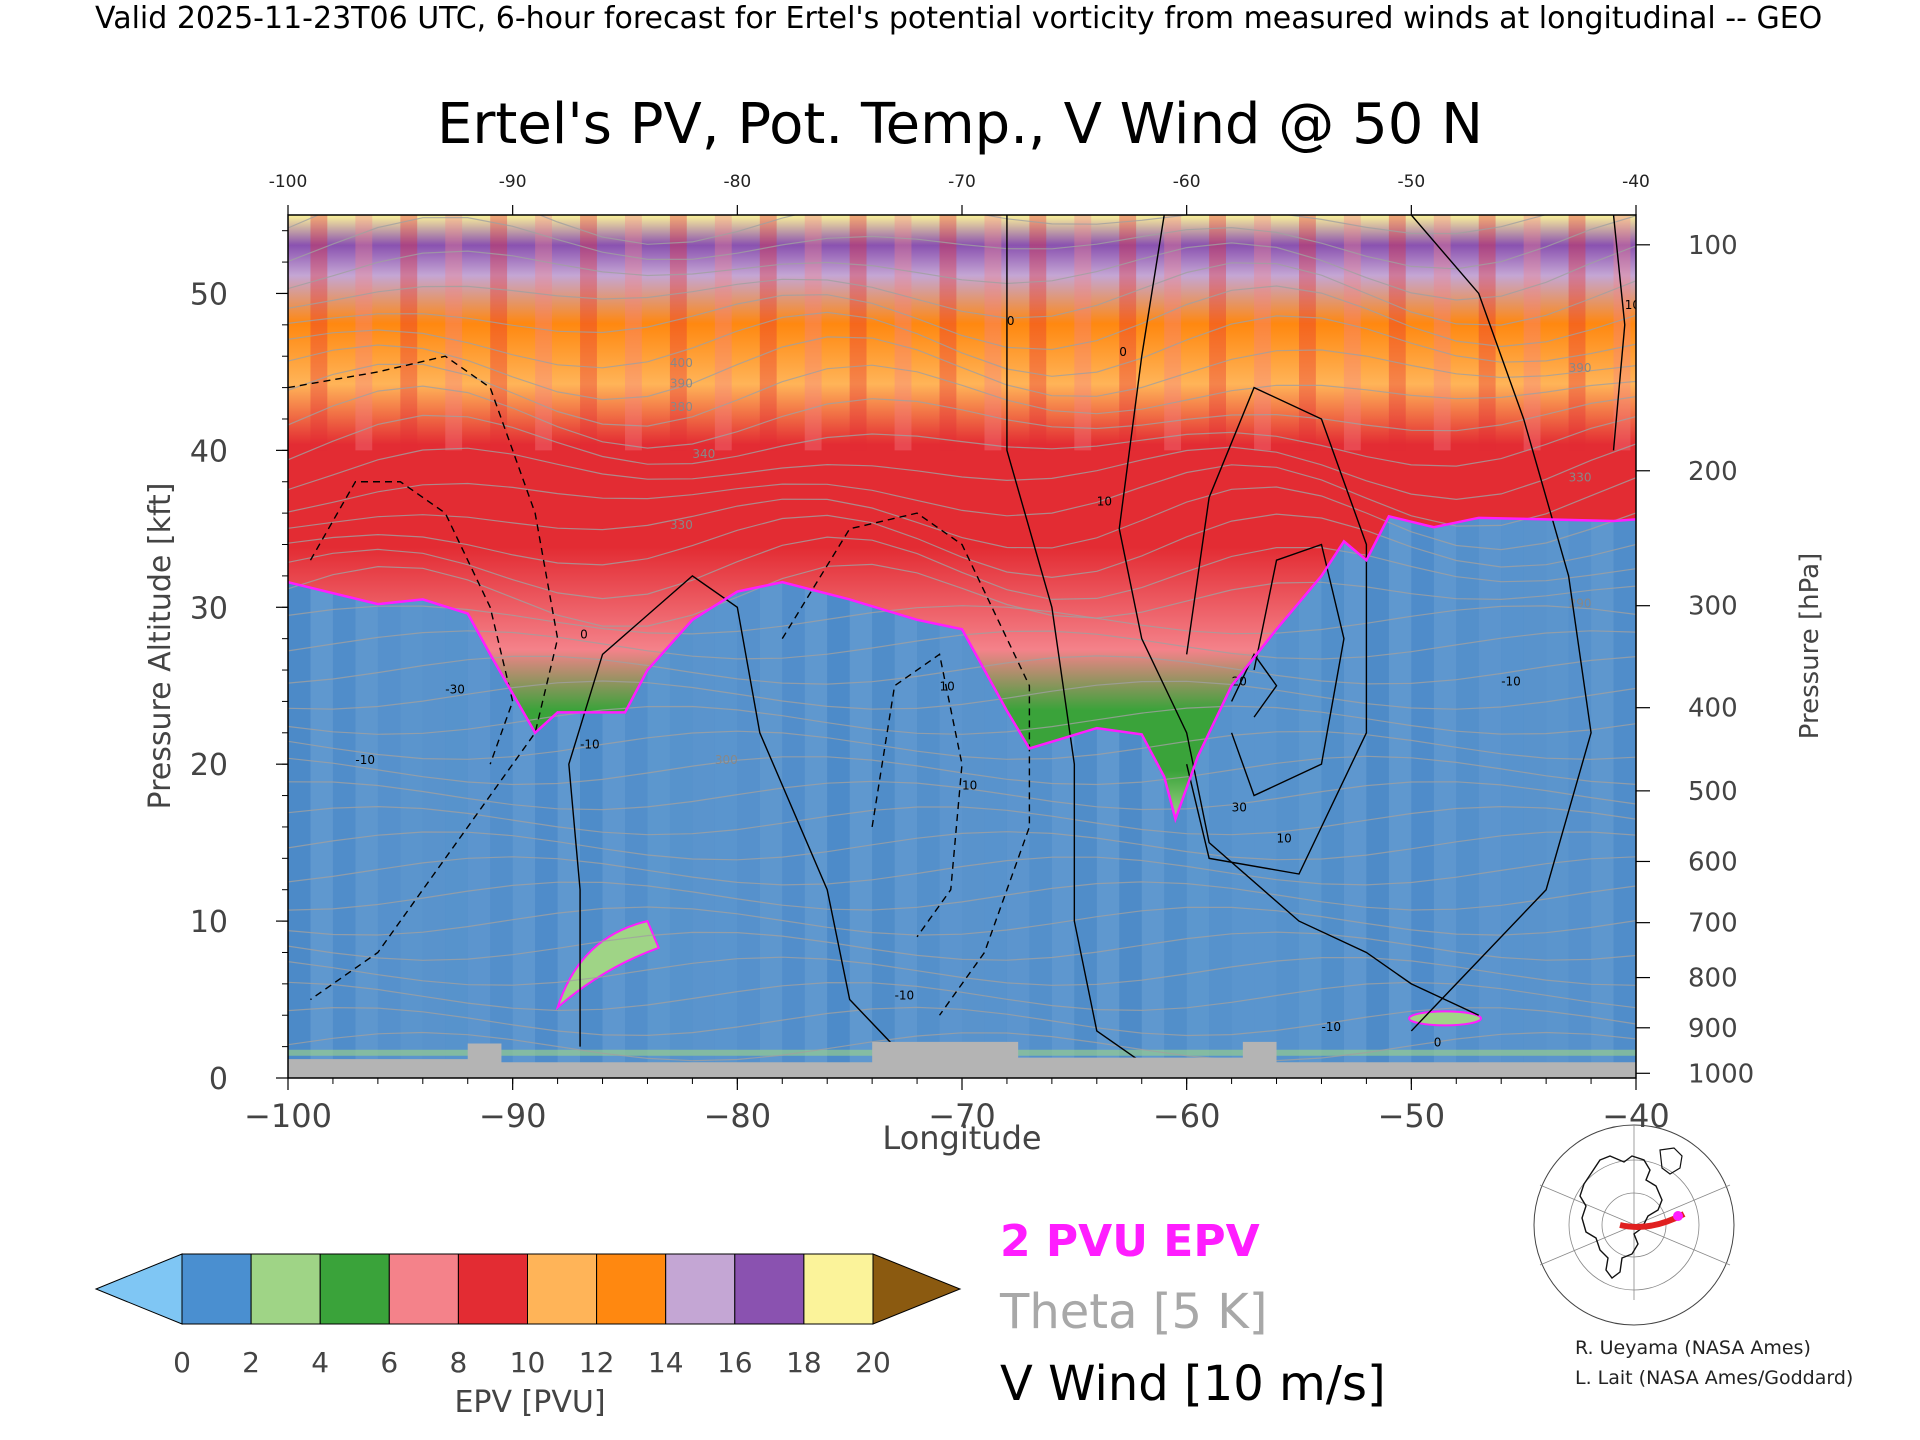 This screenshot has height=1440, width=1920. What do you see at coordinates (1713, 607) in the screenshot?
I see `pressure-tick-label: 300` at bounding box center [1713, 607].